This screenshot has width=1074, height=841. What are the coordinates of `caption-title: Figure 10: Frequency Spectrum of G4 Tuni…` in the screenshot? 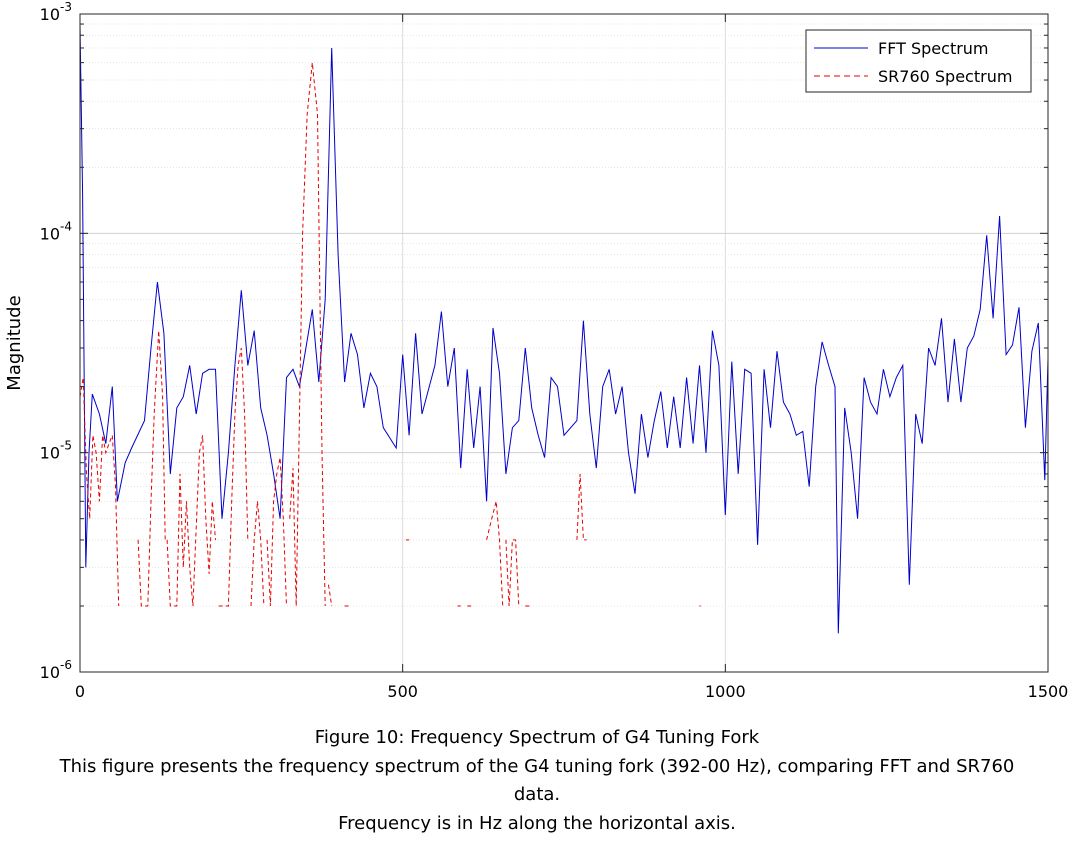 It's located at (537, 737).